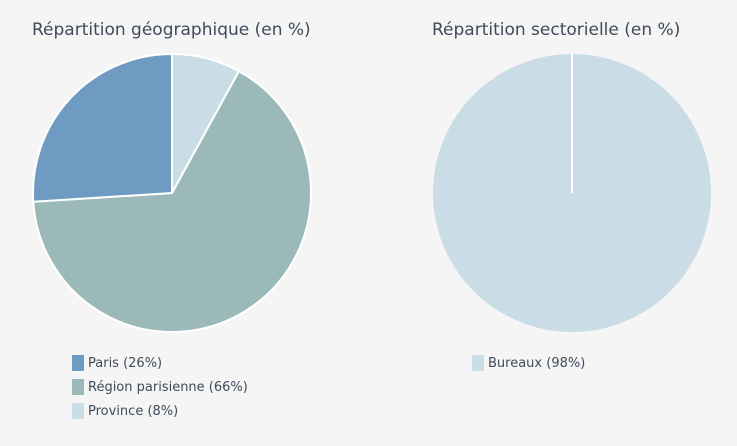  What do you see at coordinates (171, 30) in the screenshot?
I see `chart-title: Répartition géographique (en %)` at bounding box center [171, 30].